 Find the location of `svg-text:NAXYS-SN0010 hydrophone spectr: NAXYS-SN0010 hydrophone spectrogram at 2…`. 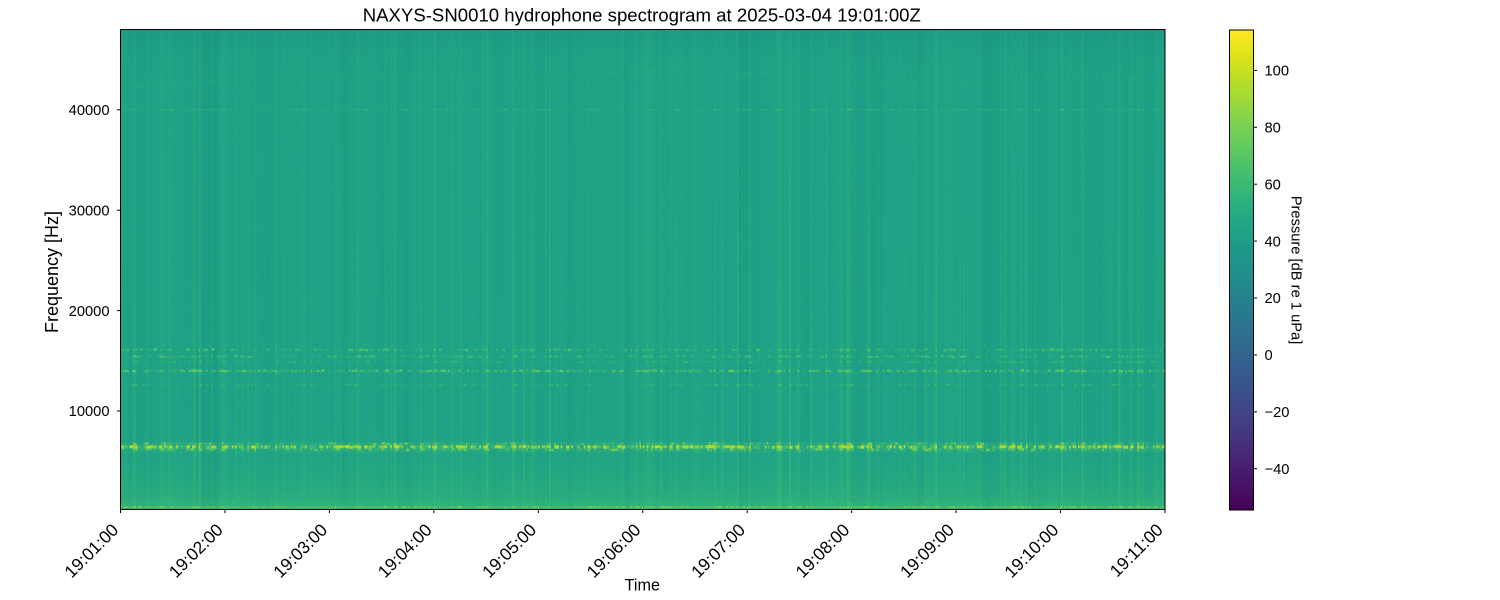

svg-text:NAXYS-SN0010 hydrophone spectr: NAXYS-SN0010 hydrophone spectrogram at 2… is located at coordinates (642, 15).